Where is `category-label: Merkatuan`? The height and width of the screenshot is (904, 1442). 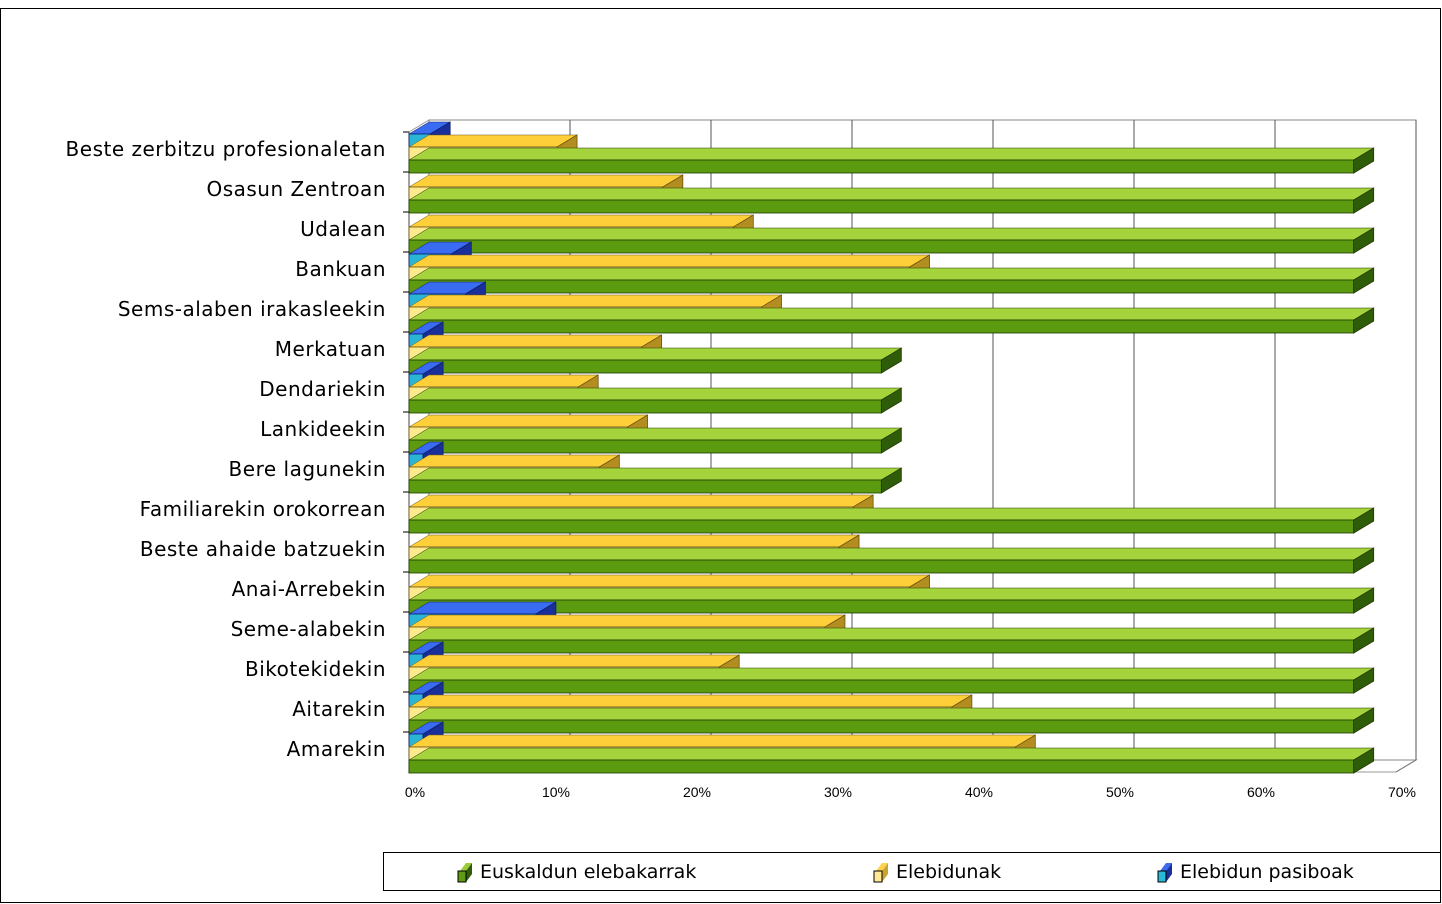
category-label: Merkatuan is located at coordinates (330, 349).